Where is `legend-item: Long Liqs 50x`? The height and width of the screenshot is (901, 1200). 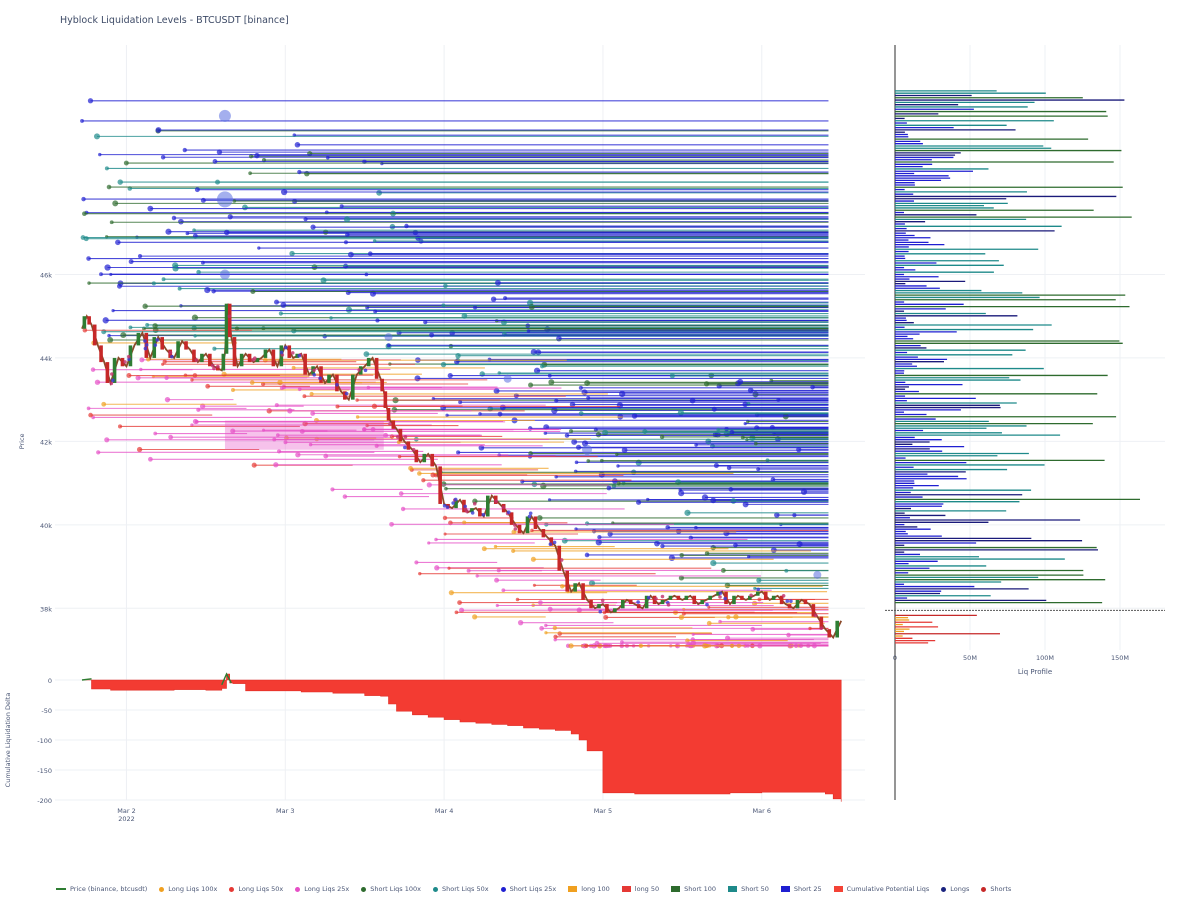
legend-item: Long Liqs 50x is located at coordinates (256, 889).